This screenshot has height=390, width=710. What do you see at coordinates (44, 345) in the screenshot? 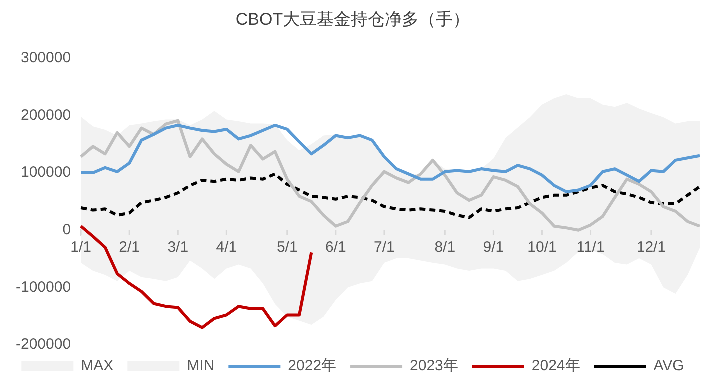
I see `y-tick-label: -200000` at bounding box center [44, 345].